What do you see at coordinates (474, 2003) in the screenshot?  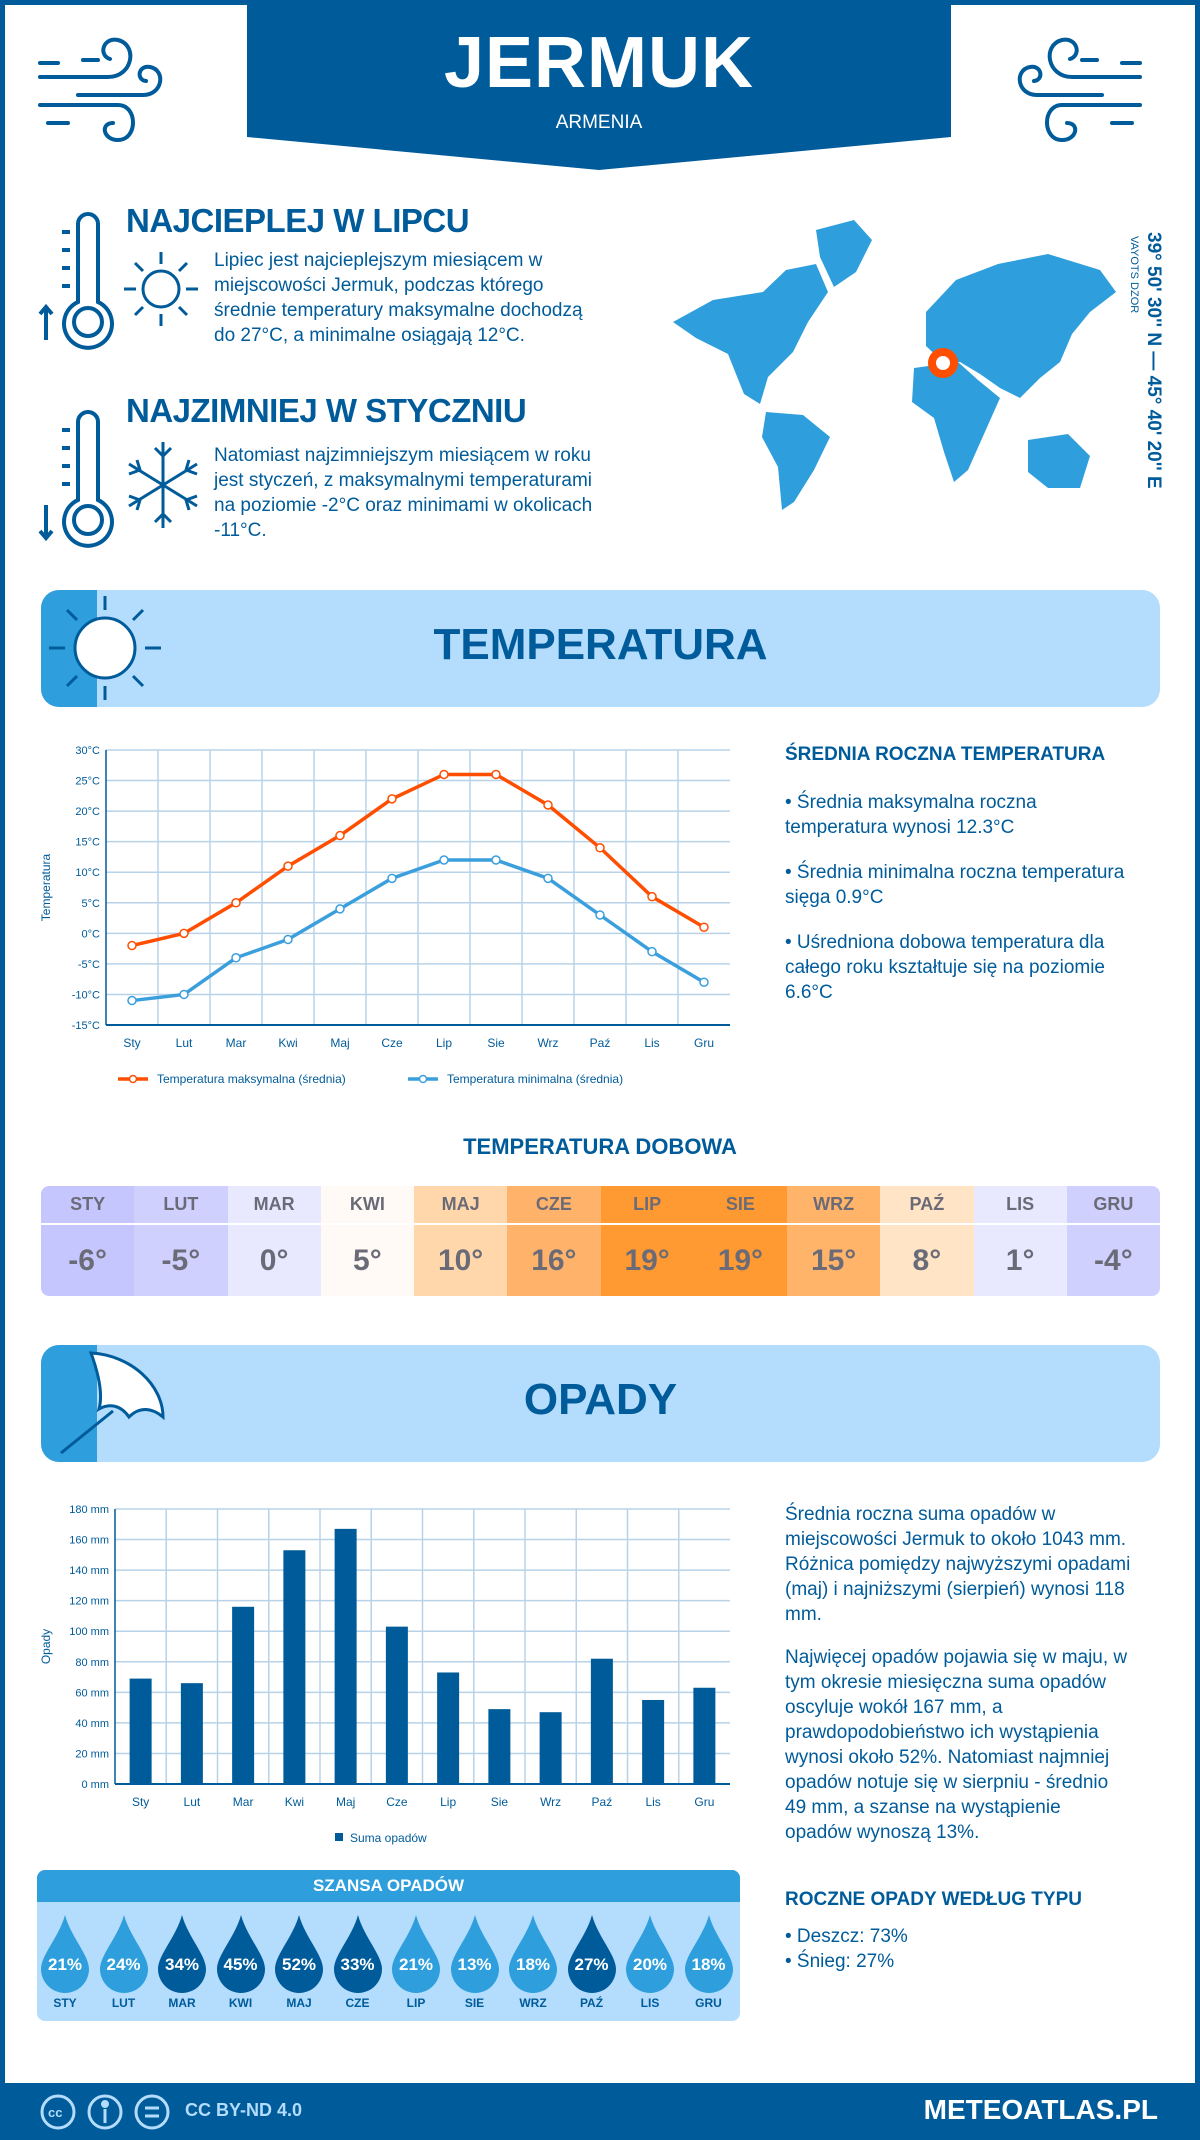 I see `month-label: SIE` at bounding box center [474, 2003].